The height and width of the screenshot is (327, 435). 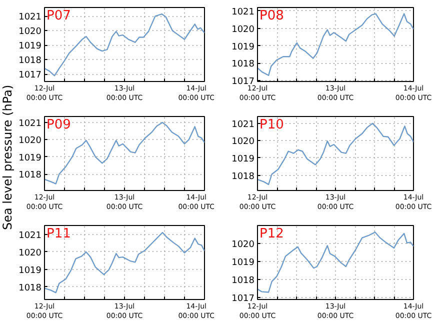 I want to click on chart-title: P09, so click(x=58, y=125).